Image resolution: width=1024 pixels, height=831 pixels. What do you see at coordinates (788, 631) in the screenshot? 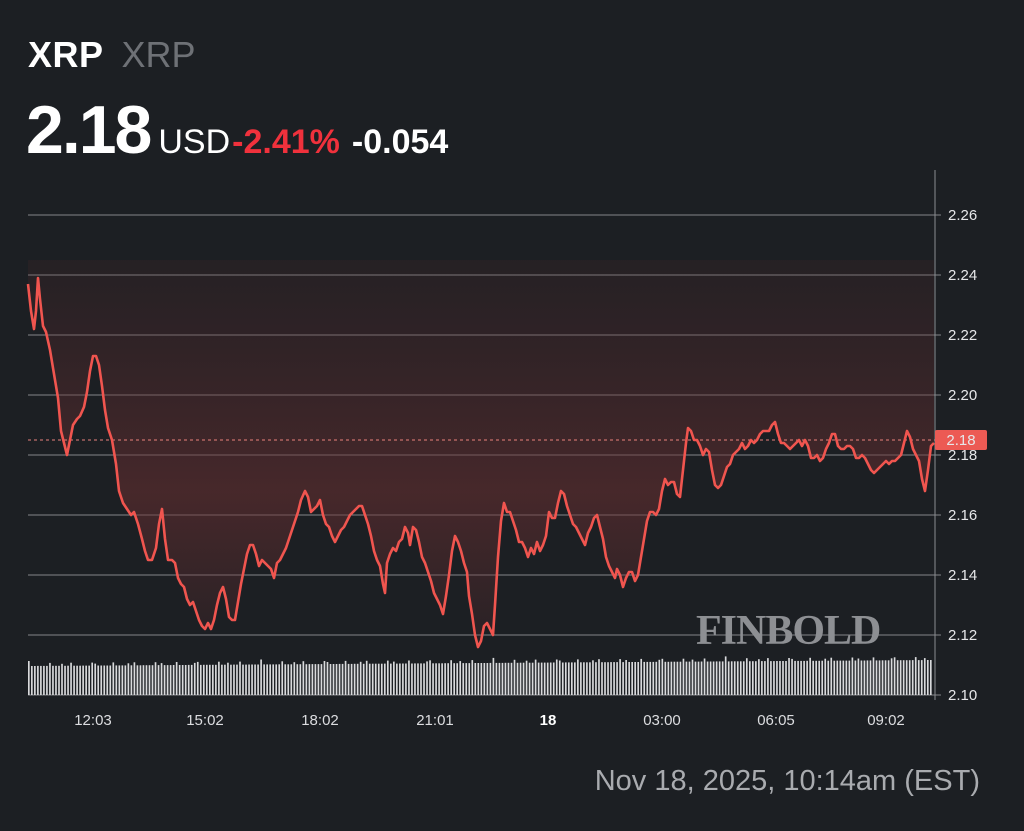
I see `finbold-watermark: FINBOLD` at bounding box center [788, 631].